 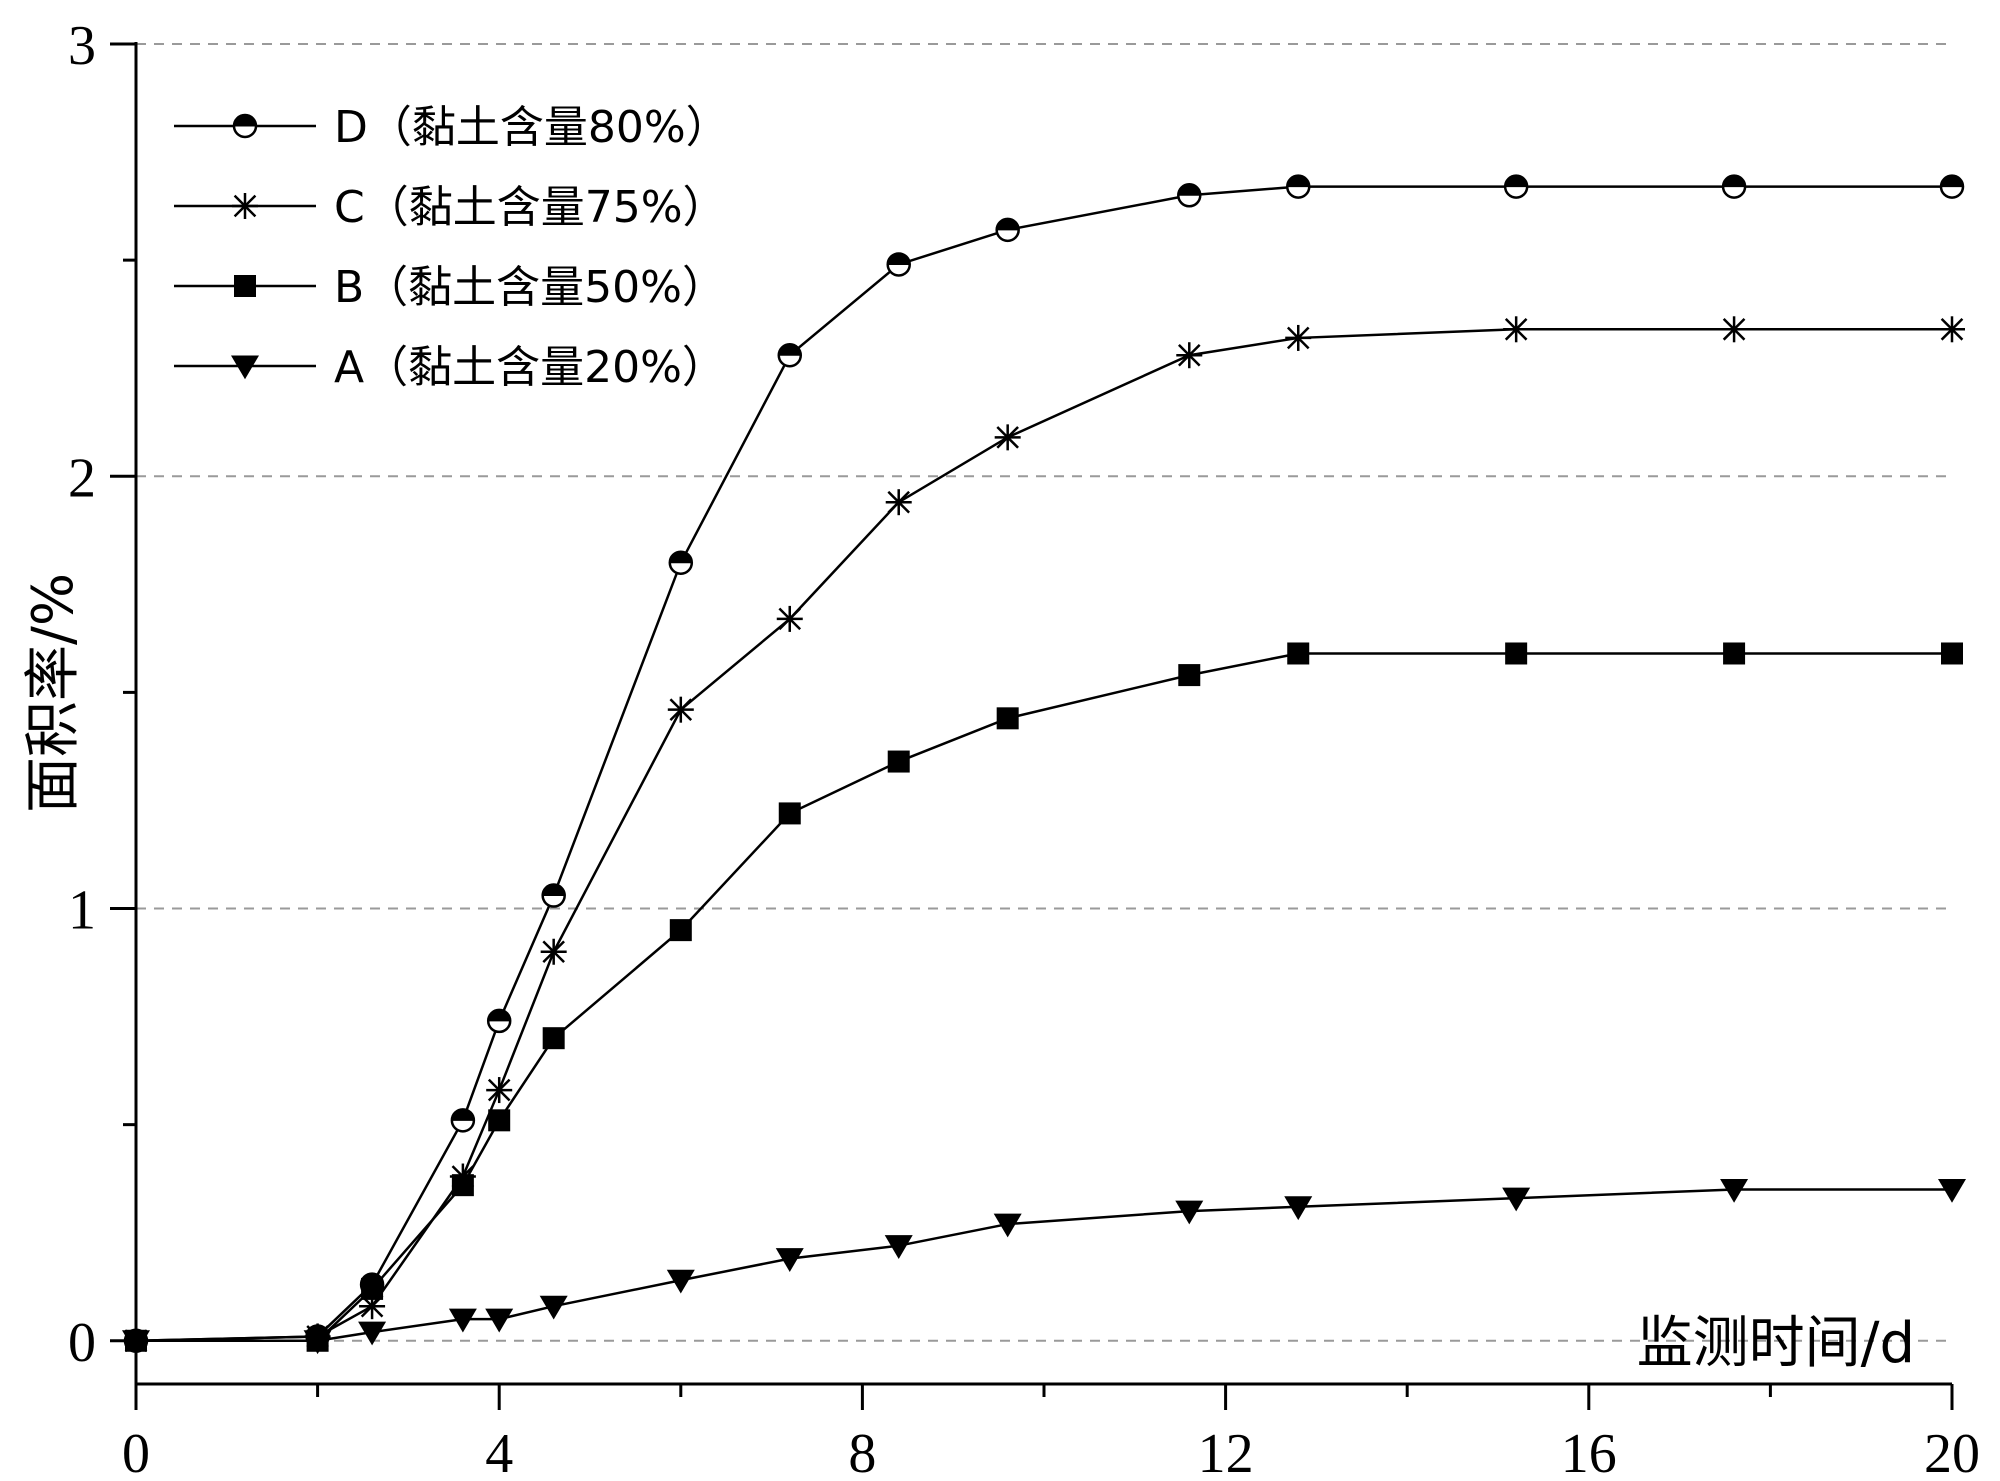 I want to click on x-axis-title: 监测时间/d, so click(x=1776, y=1343).